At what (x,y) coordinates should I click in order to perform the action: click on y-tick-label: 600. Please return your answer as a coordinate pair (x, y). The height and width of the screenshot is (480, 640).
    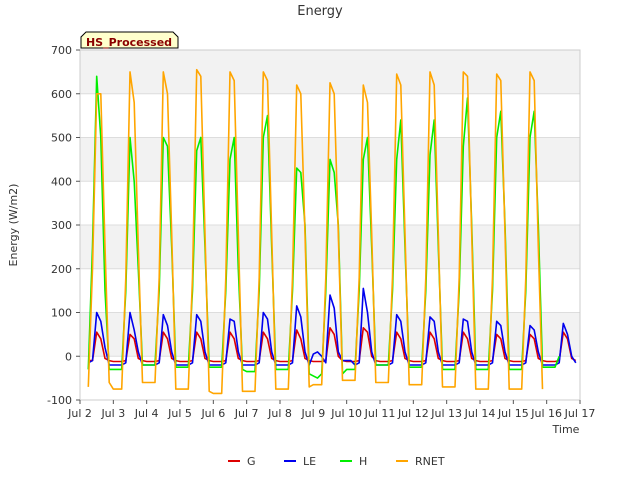
    Looking at the image, I should click on (61, 94).